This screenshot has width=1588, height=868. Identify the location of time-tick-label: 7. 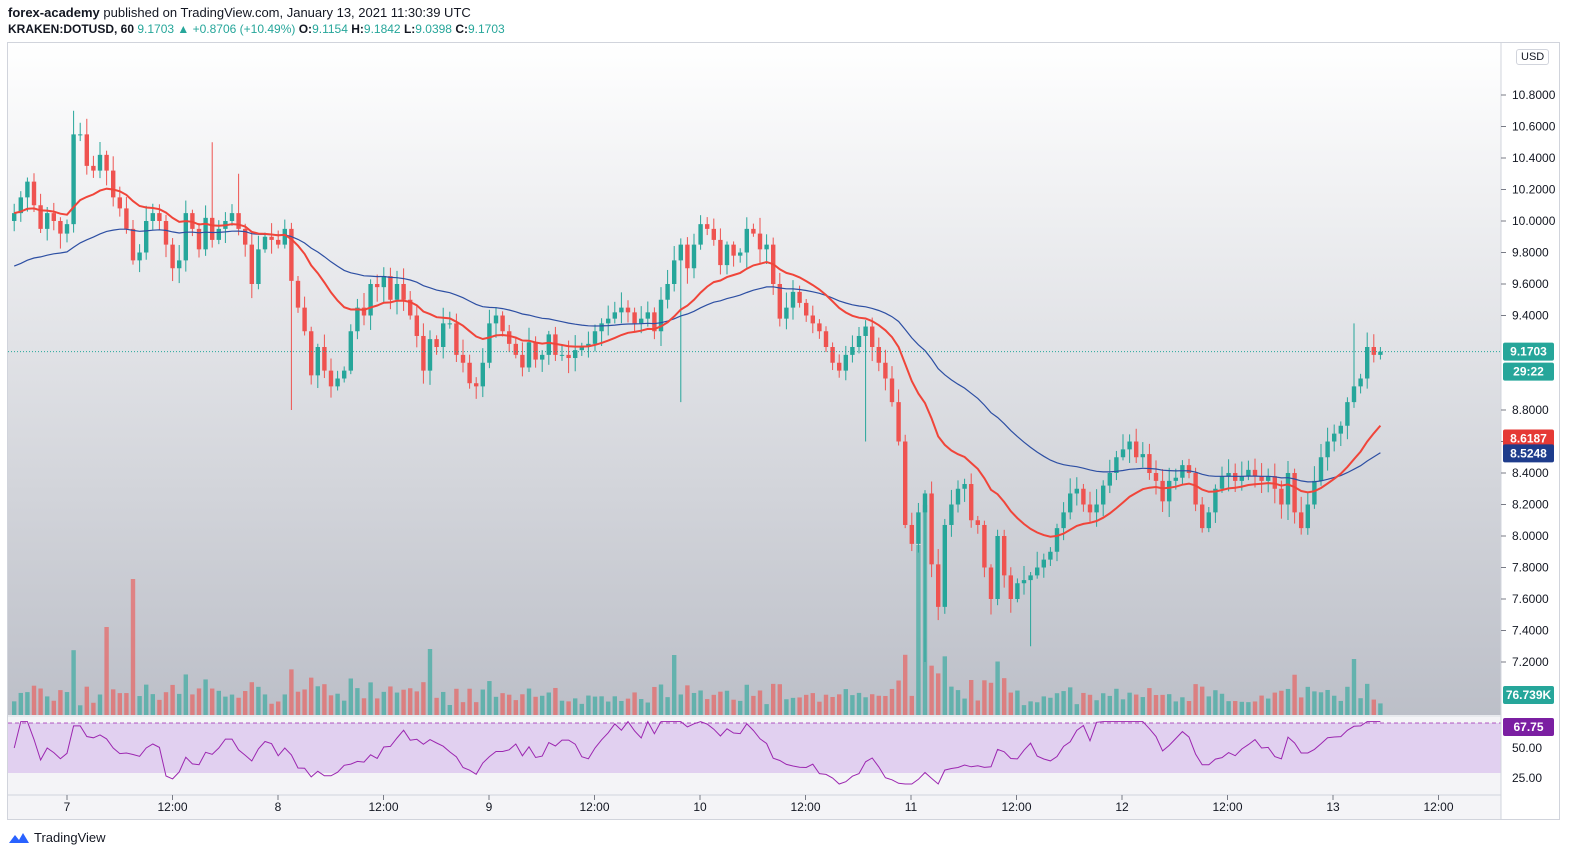
(67, 807).